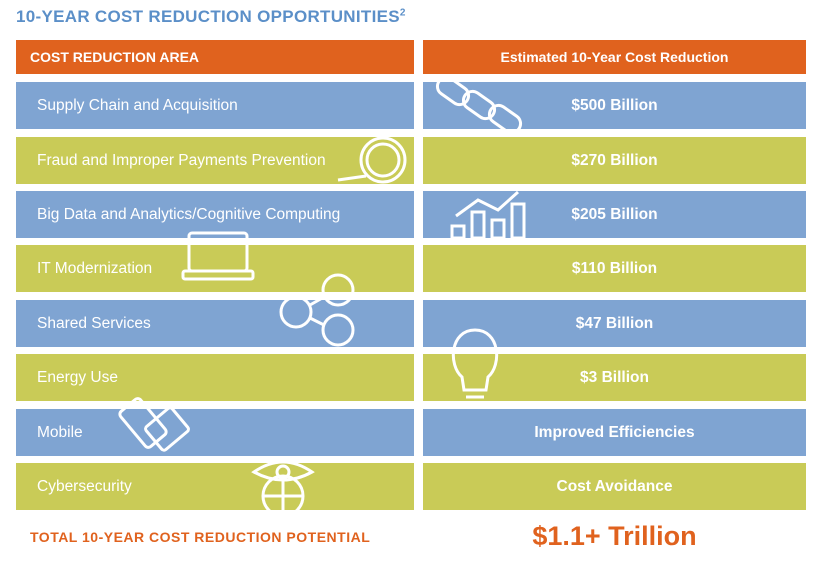 Image resolution: width=826 pixels, height=568 pixels. I want to click on area-text: Mobile, so click(60, 432).